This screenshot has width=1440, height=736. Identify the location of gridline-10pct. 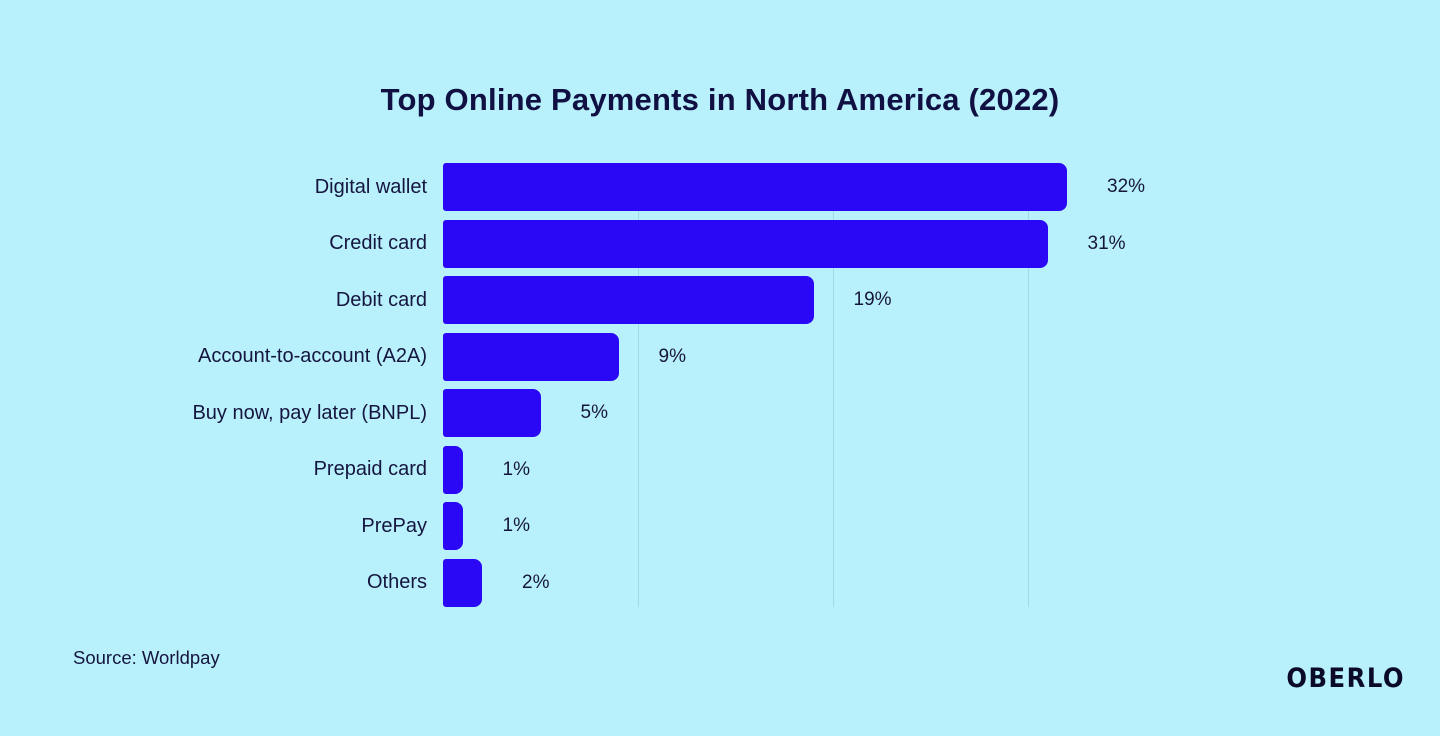
(638, 385).